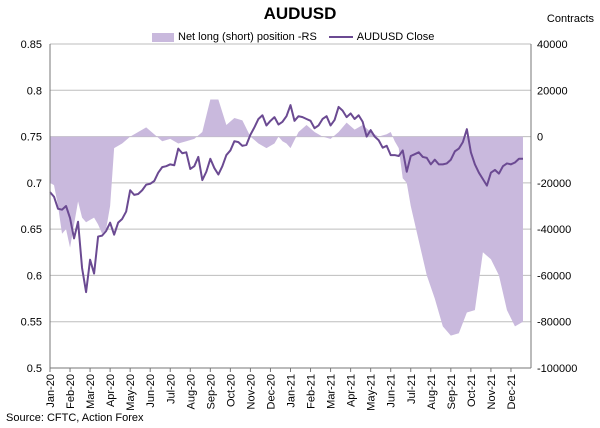 Image resolution: width=600 pixels, height=428 pixels. Describe the element at coordinates (372, 392) in the screenshot. I see `x-tick-label: May-21` at that location.